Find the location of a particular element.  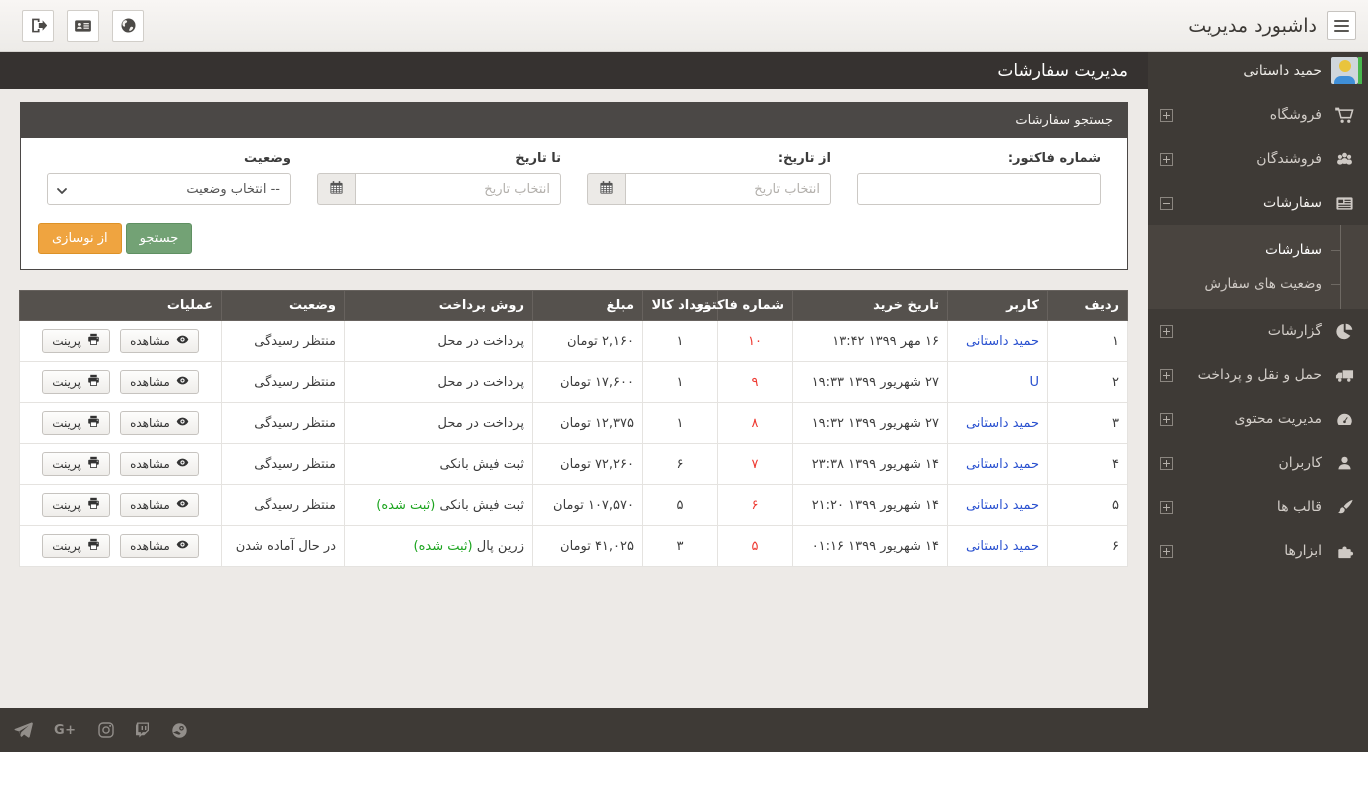

cell-purchase-date: ۲۷ شهریور ۱۳۹۹ ۱۹:۳۳ is located at coordinates (870, 382).